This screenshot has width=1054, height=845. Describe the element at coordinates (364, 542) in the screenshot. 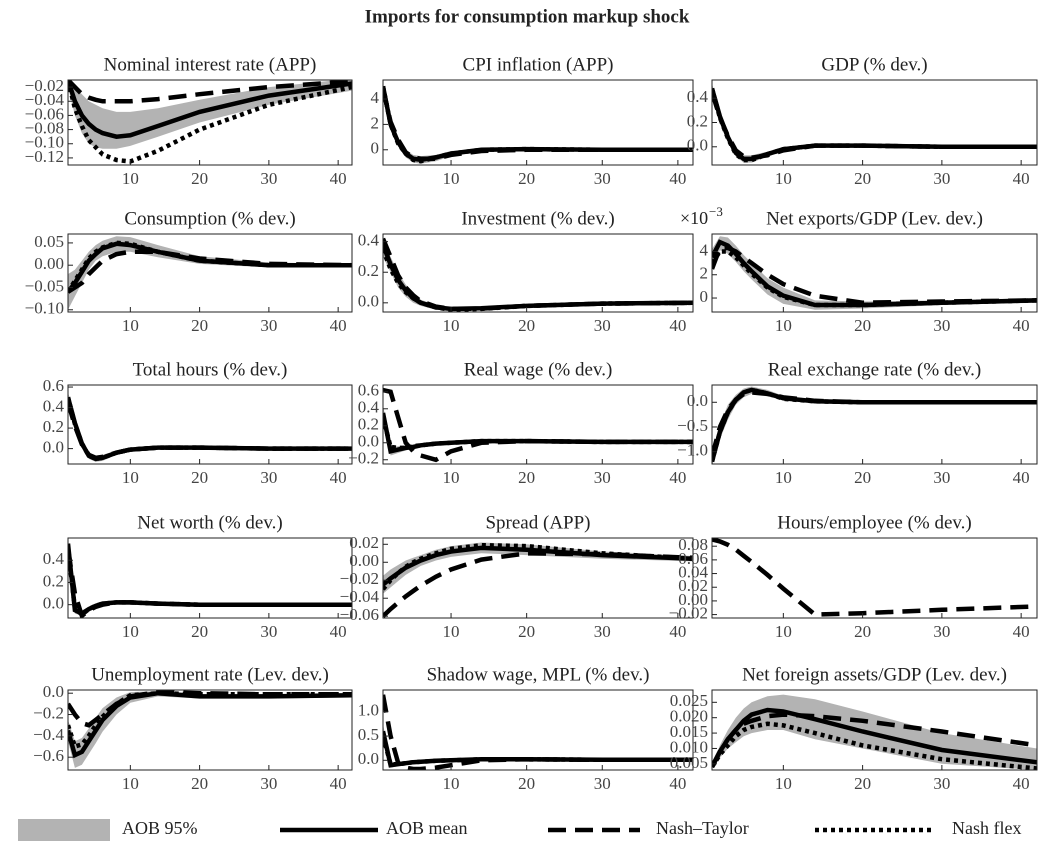

I see `y-tick-label: 0.02` at that location.